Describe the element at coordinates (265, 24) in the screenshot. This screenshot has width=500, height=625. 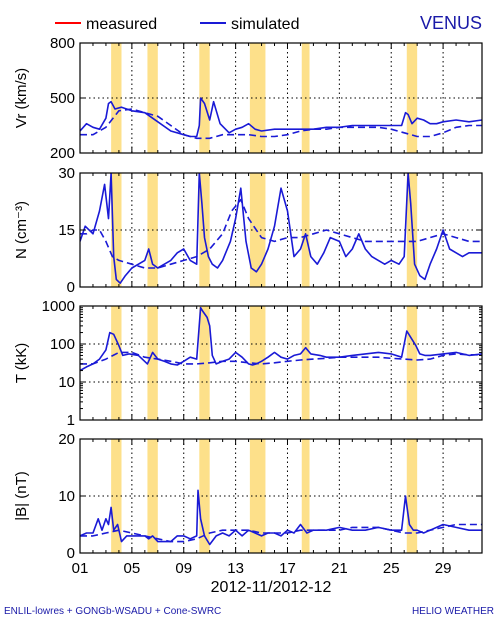
I see `legend-simulated-label: simulated` at that location.